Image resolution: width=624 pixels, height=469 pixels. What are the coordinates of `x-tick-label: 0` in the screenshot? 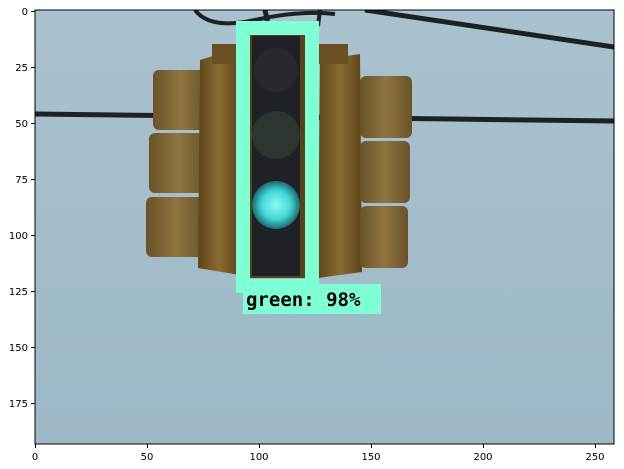 It's located at (35, 457).